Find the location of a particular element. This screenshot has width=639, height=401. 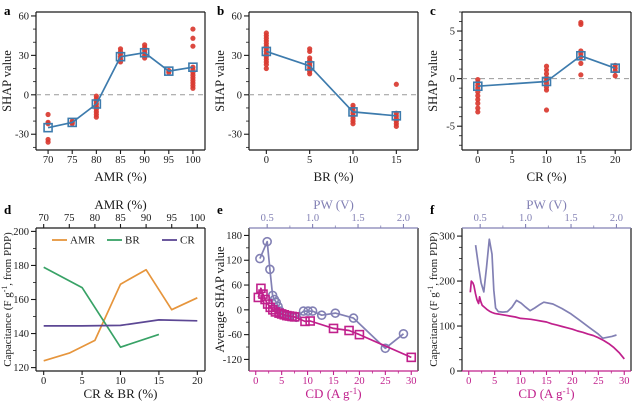

svg-text: 160 is located at coordinates (21, 300).